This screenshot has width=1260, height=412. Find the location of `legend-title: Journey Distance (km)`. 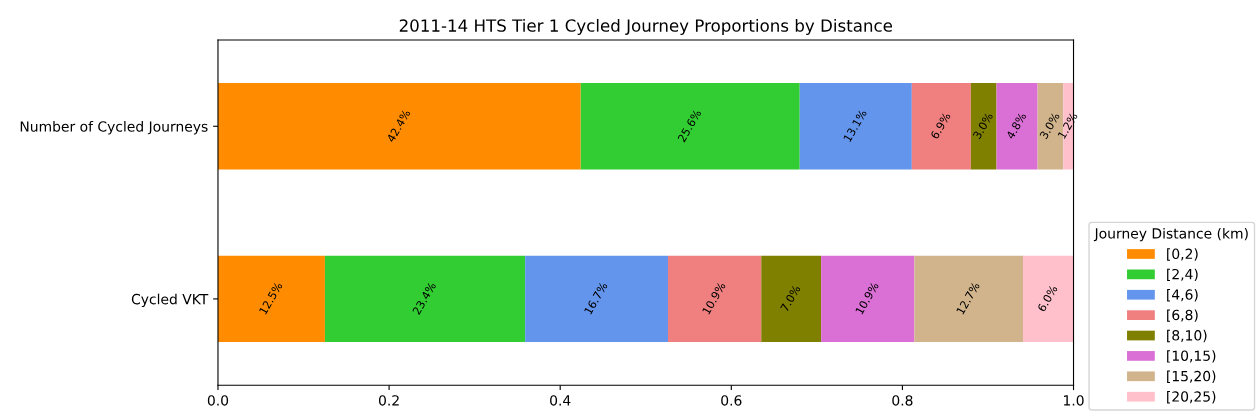

legend-title: Journey Distance (km) is located at coordinates (1170, 234).